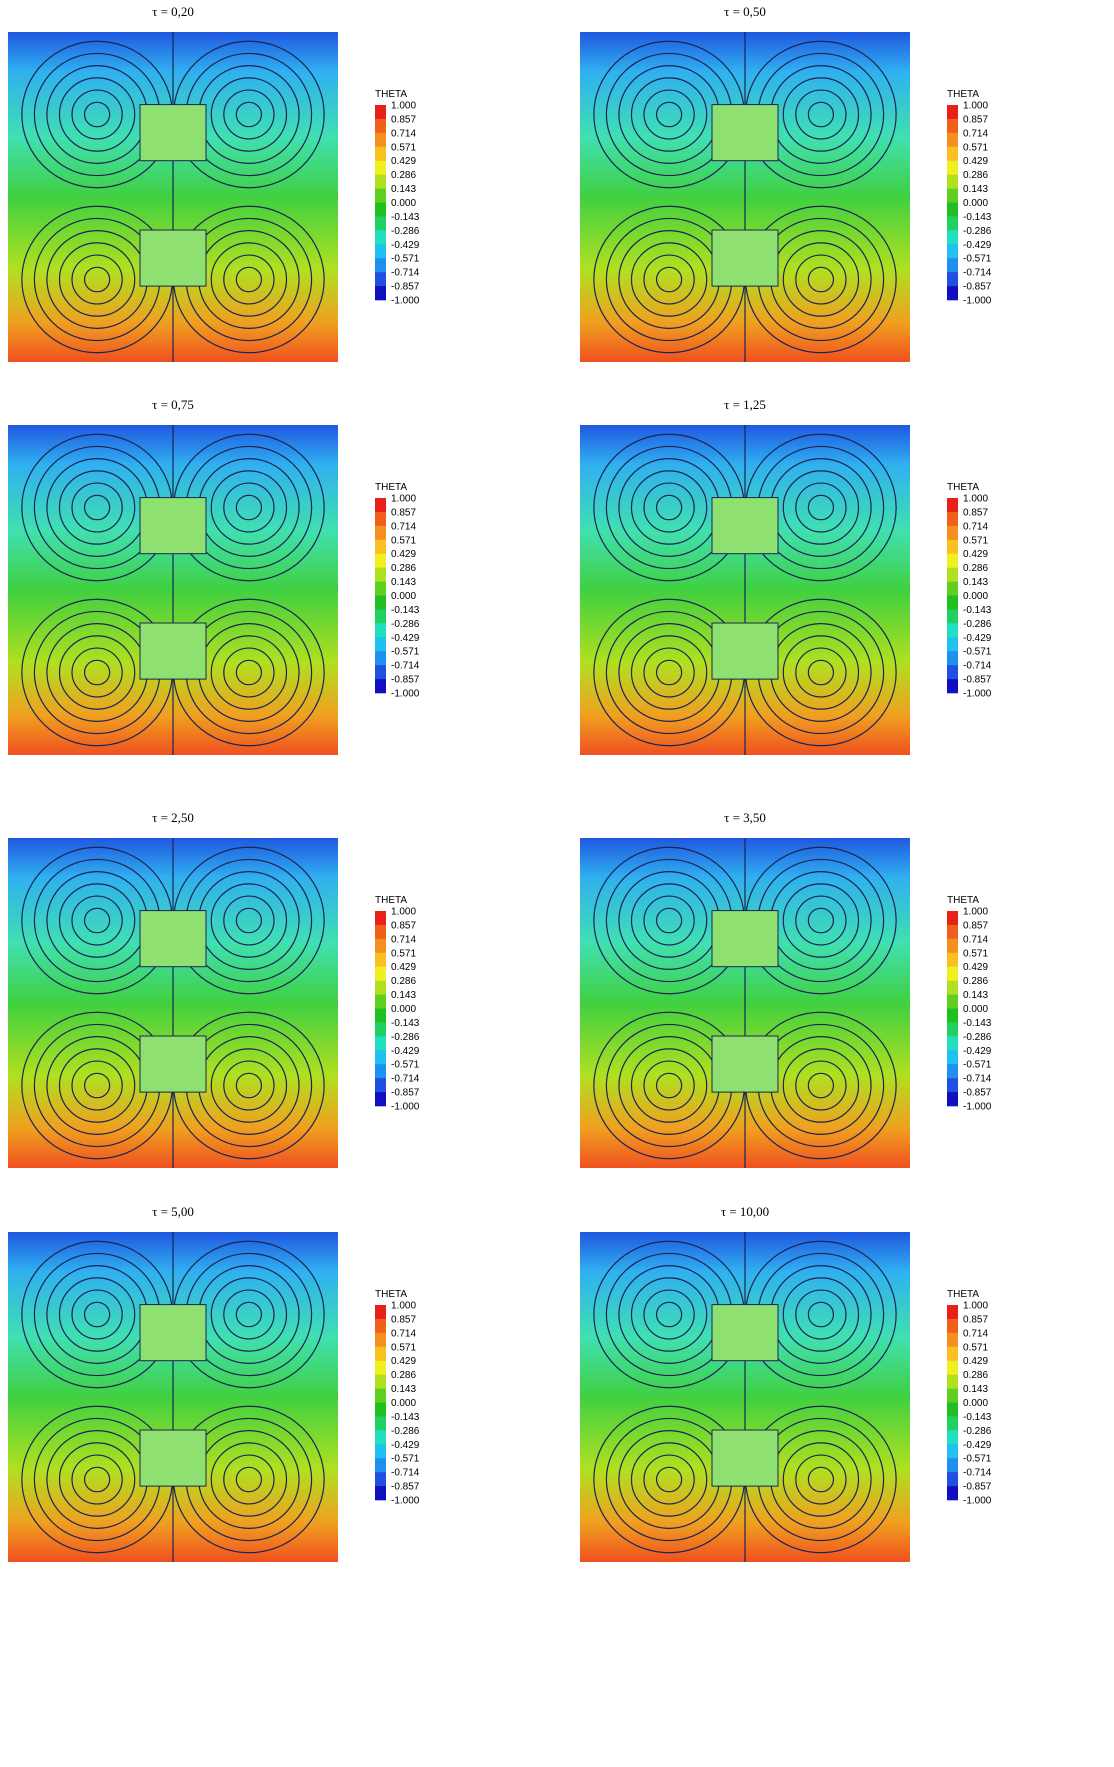 The width and height of the screenshot is (1114, 1767). What do you see at coordinates (977, 1037) in the screenshot?
I see `colorbar-label: -0.286` at bounding box center [977, 1037].